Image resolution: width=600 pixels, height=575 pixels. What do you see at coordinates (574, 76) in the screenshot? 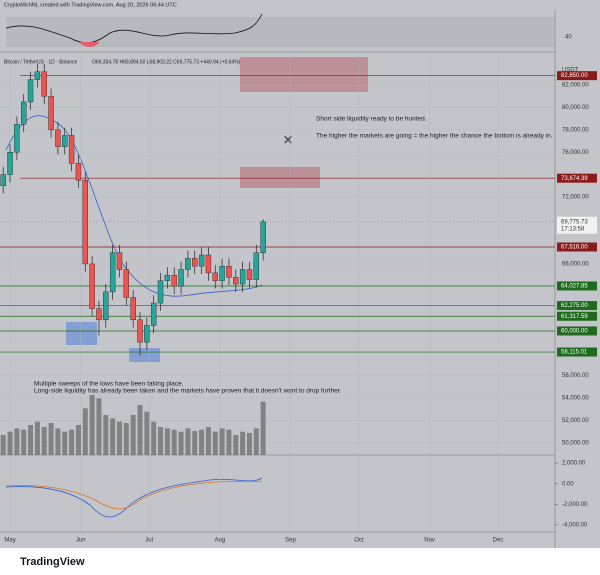
I see `level-label: 82,850.00` at bounding box center [574, 76].